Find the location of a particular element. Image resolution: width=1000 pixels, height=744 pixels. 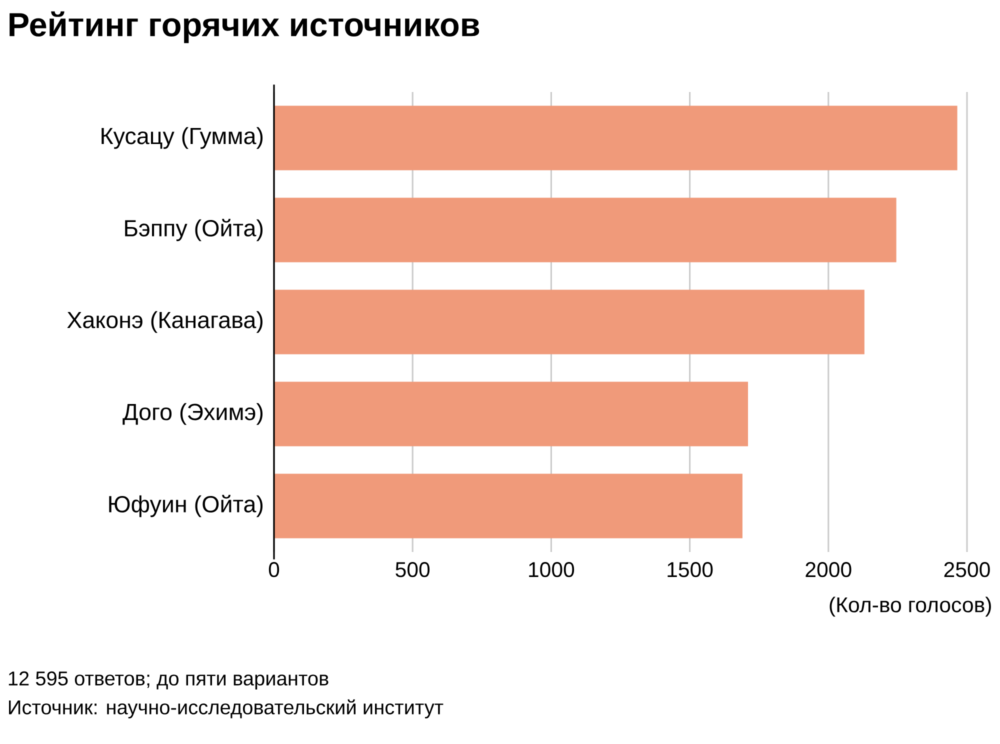

y-tick-label: Кусацу (Гумма) is located at coordinates (182, 138).